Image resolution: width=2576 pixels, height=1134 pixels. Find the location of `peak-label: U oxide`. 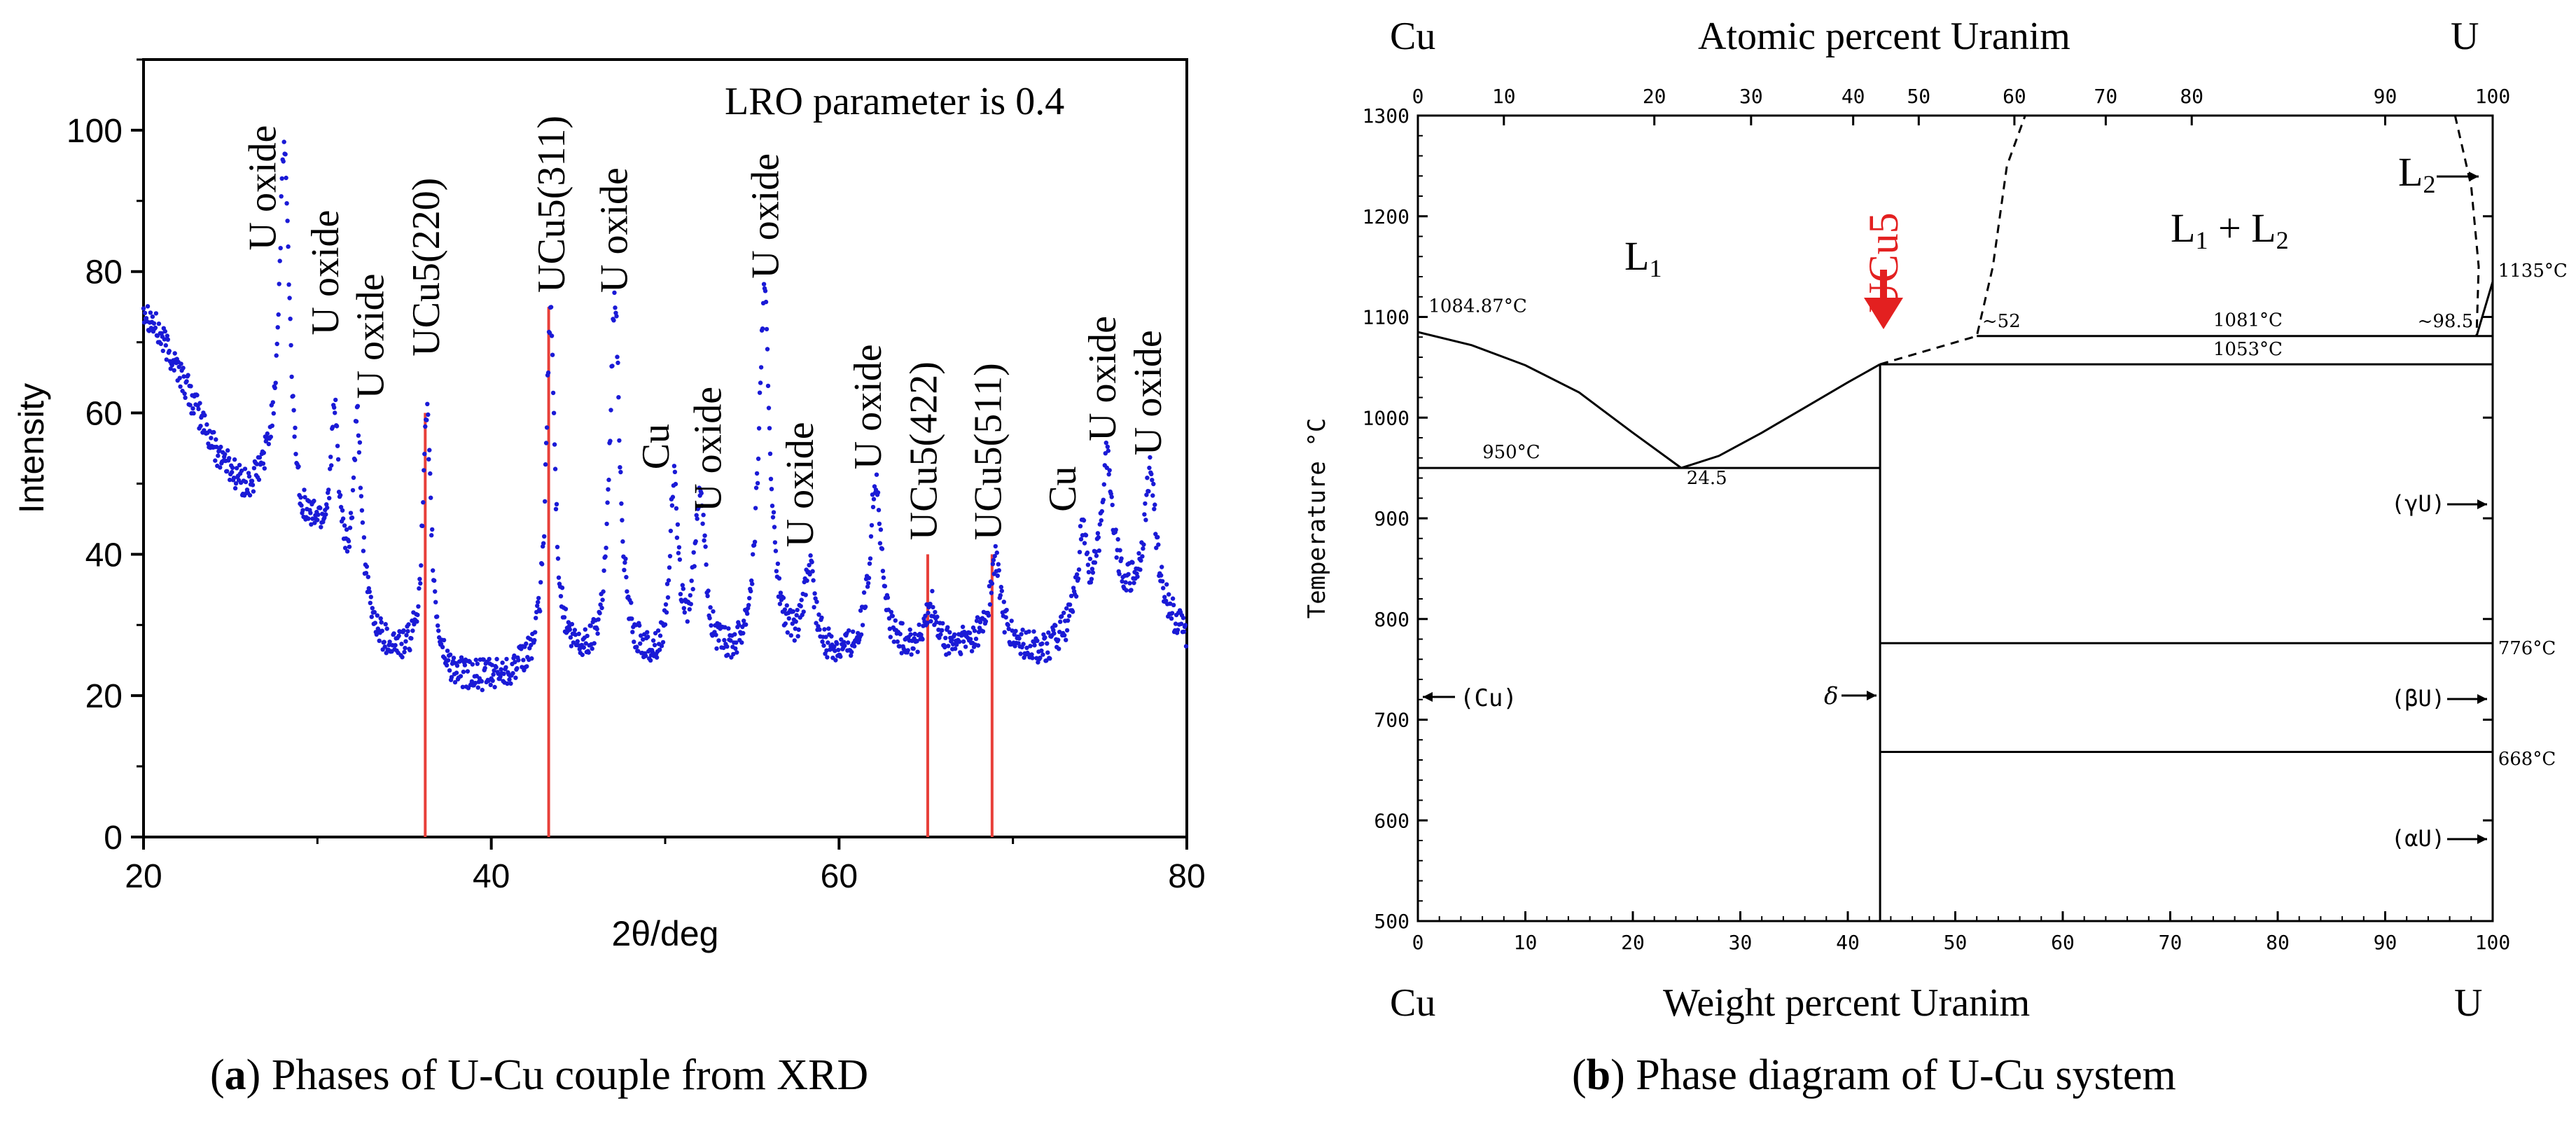

peak-label: U oxide is located at coordinates (371, 336).